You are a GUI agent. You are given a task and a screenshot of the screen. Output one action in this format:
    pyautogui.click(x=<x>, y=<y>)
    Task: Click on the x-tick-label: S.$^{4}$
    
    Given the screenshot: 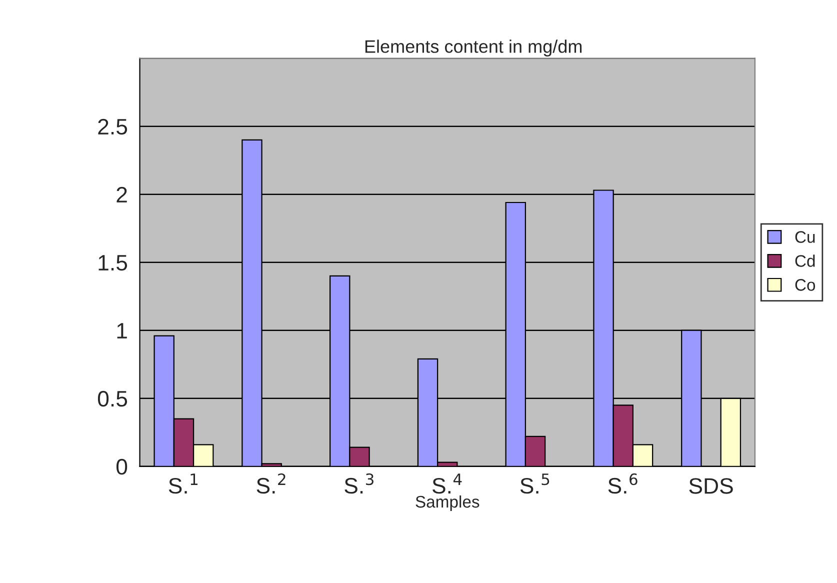 What is the action you would take?
    pyautogui.click(x=447, y=484)
    